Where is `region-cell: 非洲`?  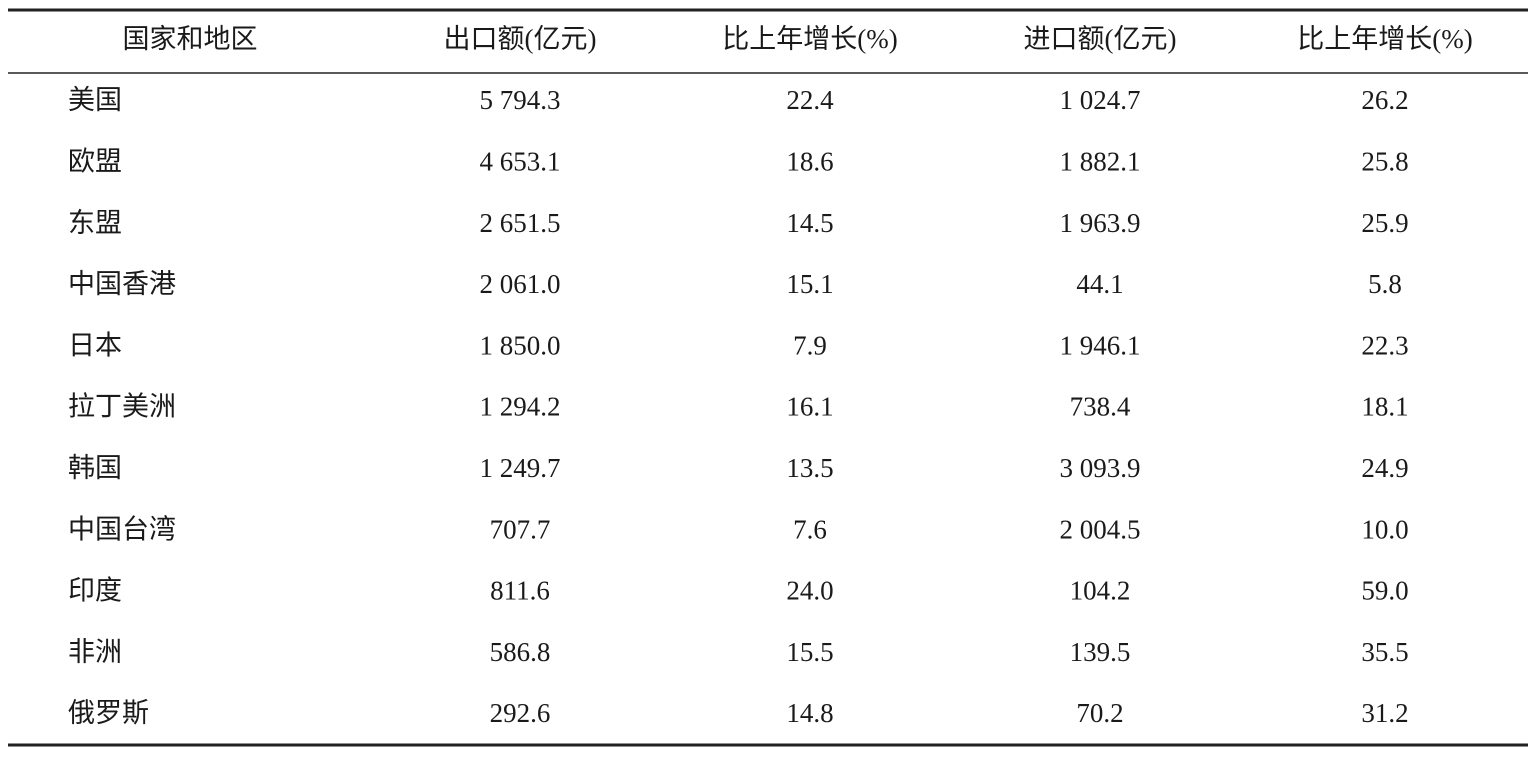 region-cell: 非洲 is located at coordinates (95, 652).